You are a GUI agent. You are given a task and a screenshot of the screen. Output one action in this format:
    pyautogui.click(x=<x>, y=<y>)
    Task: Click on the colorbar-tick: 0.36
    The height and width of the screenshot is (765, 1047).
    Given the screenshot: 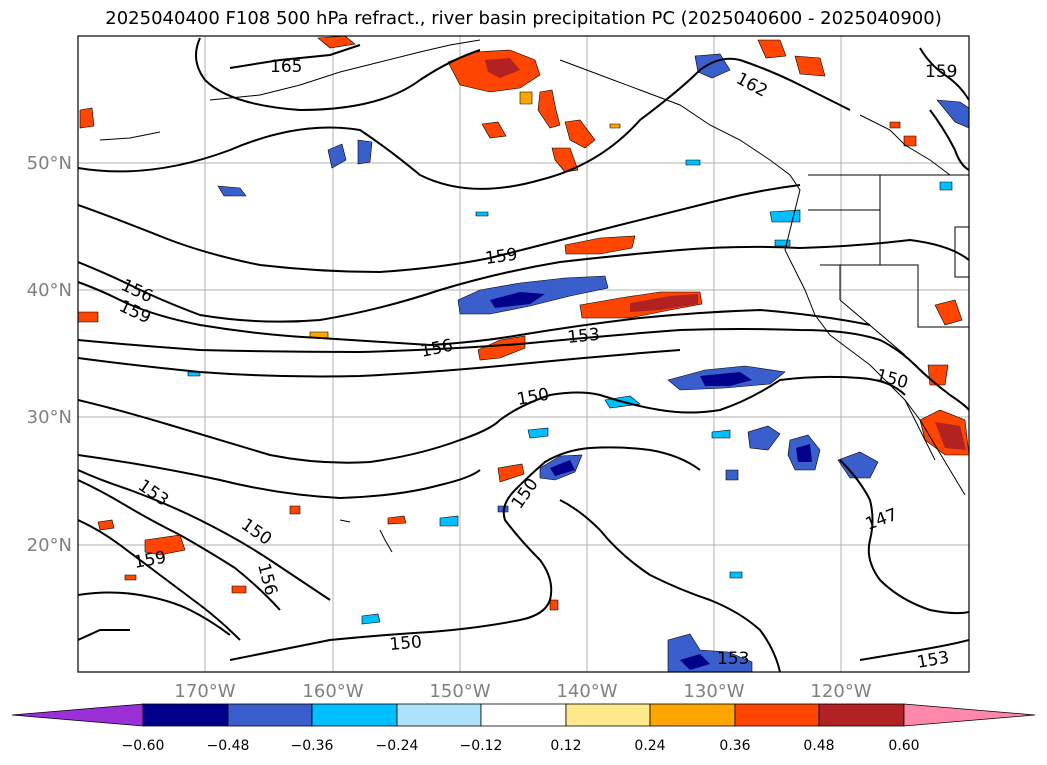 What is the action you would take?
    pyautogui.click(x=734, y=746)
    